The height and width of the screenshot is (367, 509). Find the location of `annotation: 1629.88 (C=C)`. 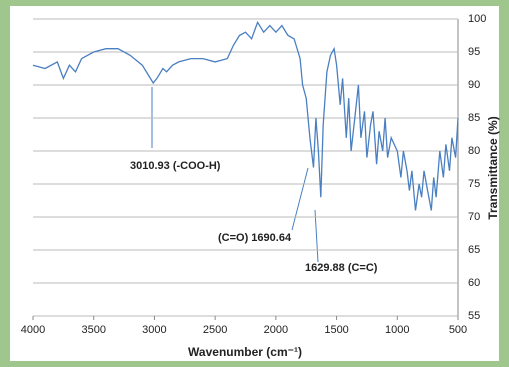

annotation: 1629.88 (C=C) is located at coordinates (341, 268).